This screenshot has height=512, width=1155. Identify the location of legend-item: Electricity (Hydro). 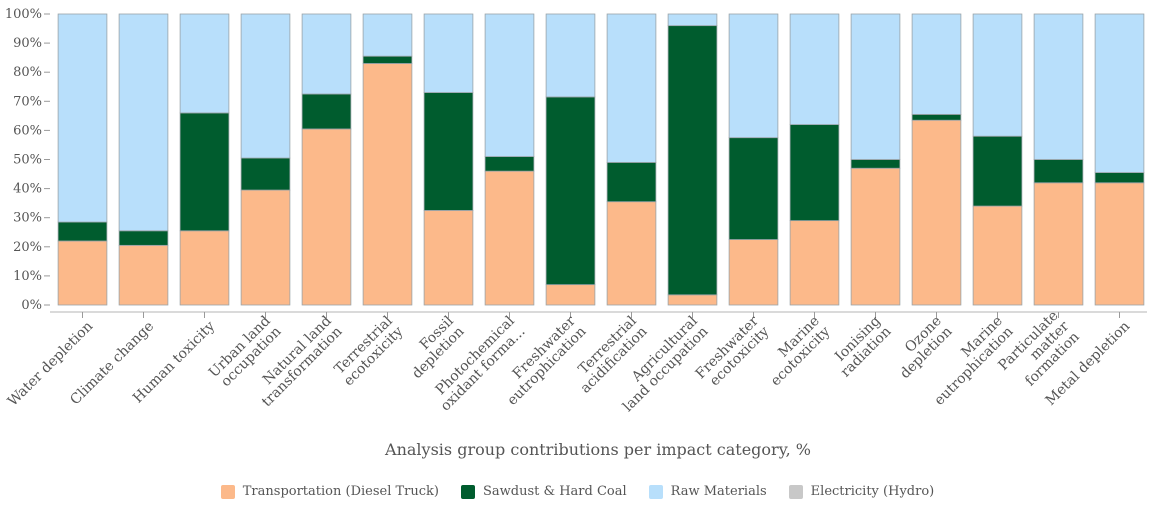
(861, 491).